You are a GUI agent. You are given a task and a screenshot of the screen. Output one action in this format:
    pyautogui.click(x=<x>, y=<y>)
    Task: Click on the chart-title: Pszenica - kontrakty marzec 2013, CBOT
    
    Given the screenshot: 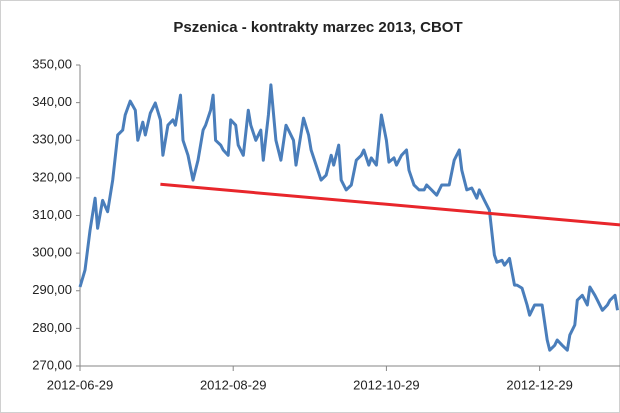 What is the action you would take?
    pyautogui.click(x=317, y=27)
    